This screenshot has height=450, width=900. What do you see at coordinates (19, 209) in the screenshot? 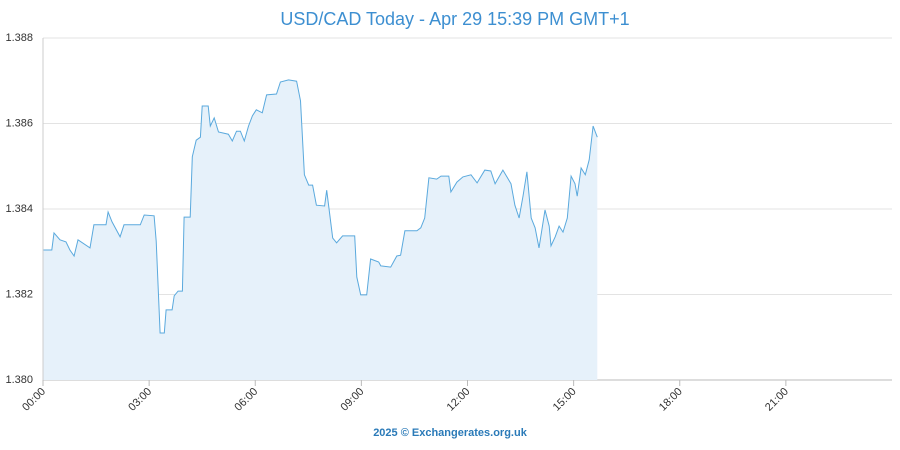
I see `y-tick-label: 1.384` at bounding box center [19, 209].